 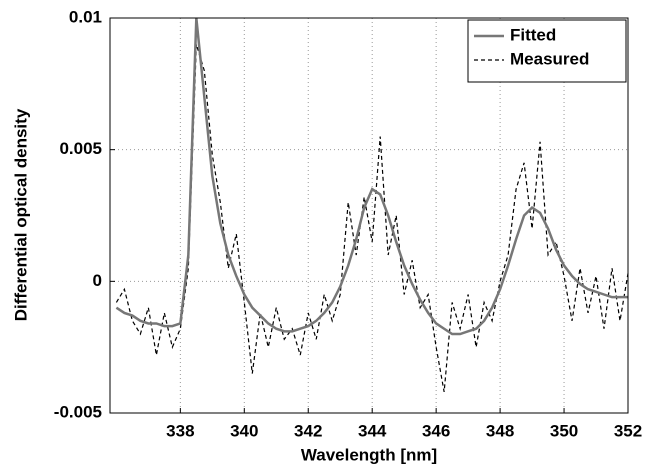 I want to click on legend-label: Measured, so click(x=549, y=58).